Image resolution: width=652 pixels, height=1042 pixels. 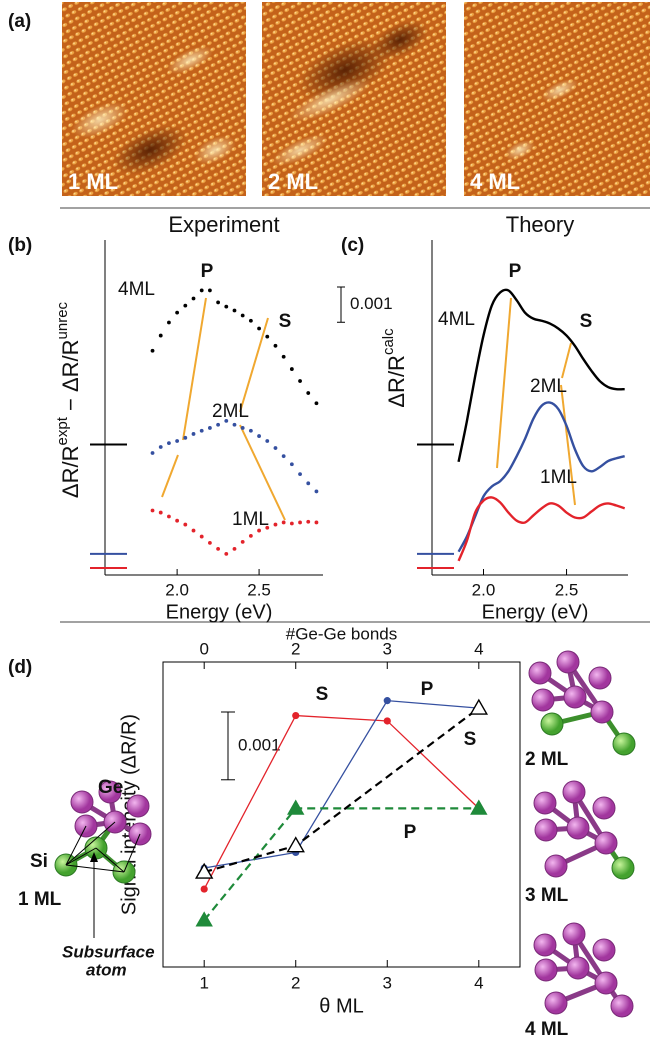 What do you see at coordinates (223, 224) in the screenshot?
I see `panel-title: Experiment` at bounding box center [223, 224].